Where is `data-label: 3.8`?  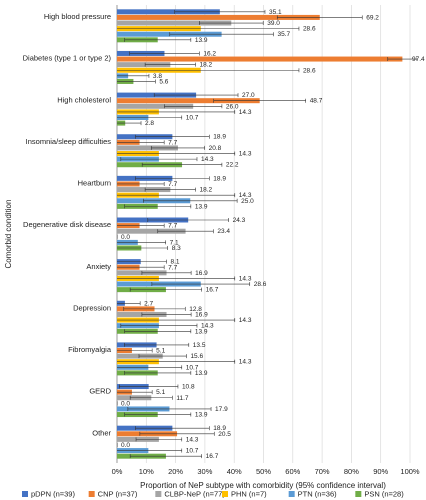 data-label: 3.8 is located at coordinates (157, 76).